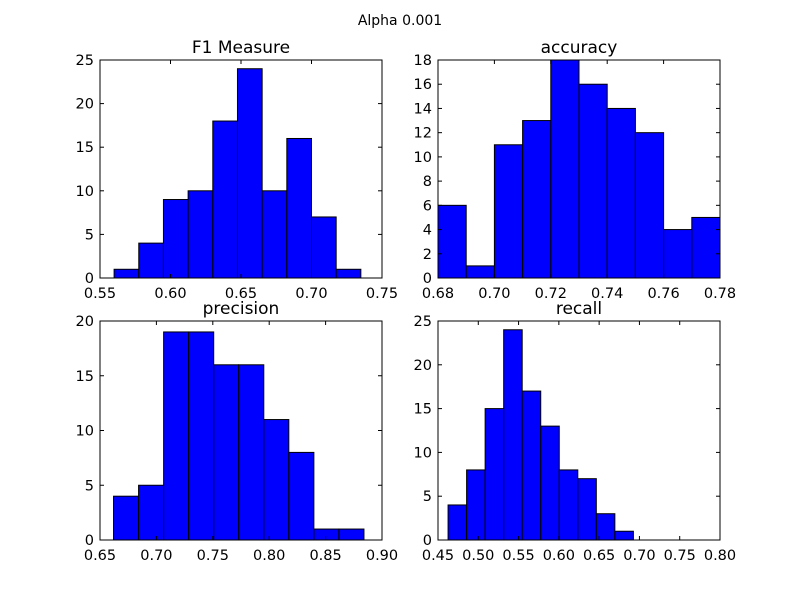  Describe the element at coordinates (680, 556) in the screenshot. I see `recall-xtick-label: 0.75` at that location.